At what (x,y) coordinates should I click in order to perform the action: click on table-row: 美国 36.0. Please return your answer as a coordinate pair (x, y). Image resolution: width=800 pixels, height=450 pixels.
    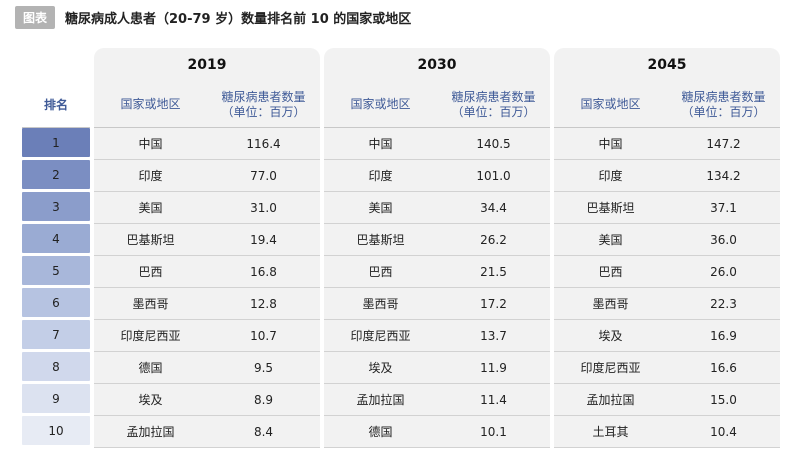
    Looking at the image, I should click on (667, 240).